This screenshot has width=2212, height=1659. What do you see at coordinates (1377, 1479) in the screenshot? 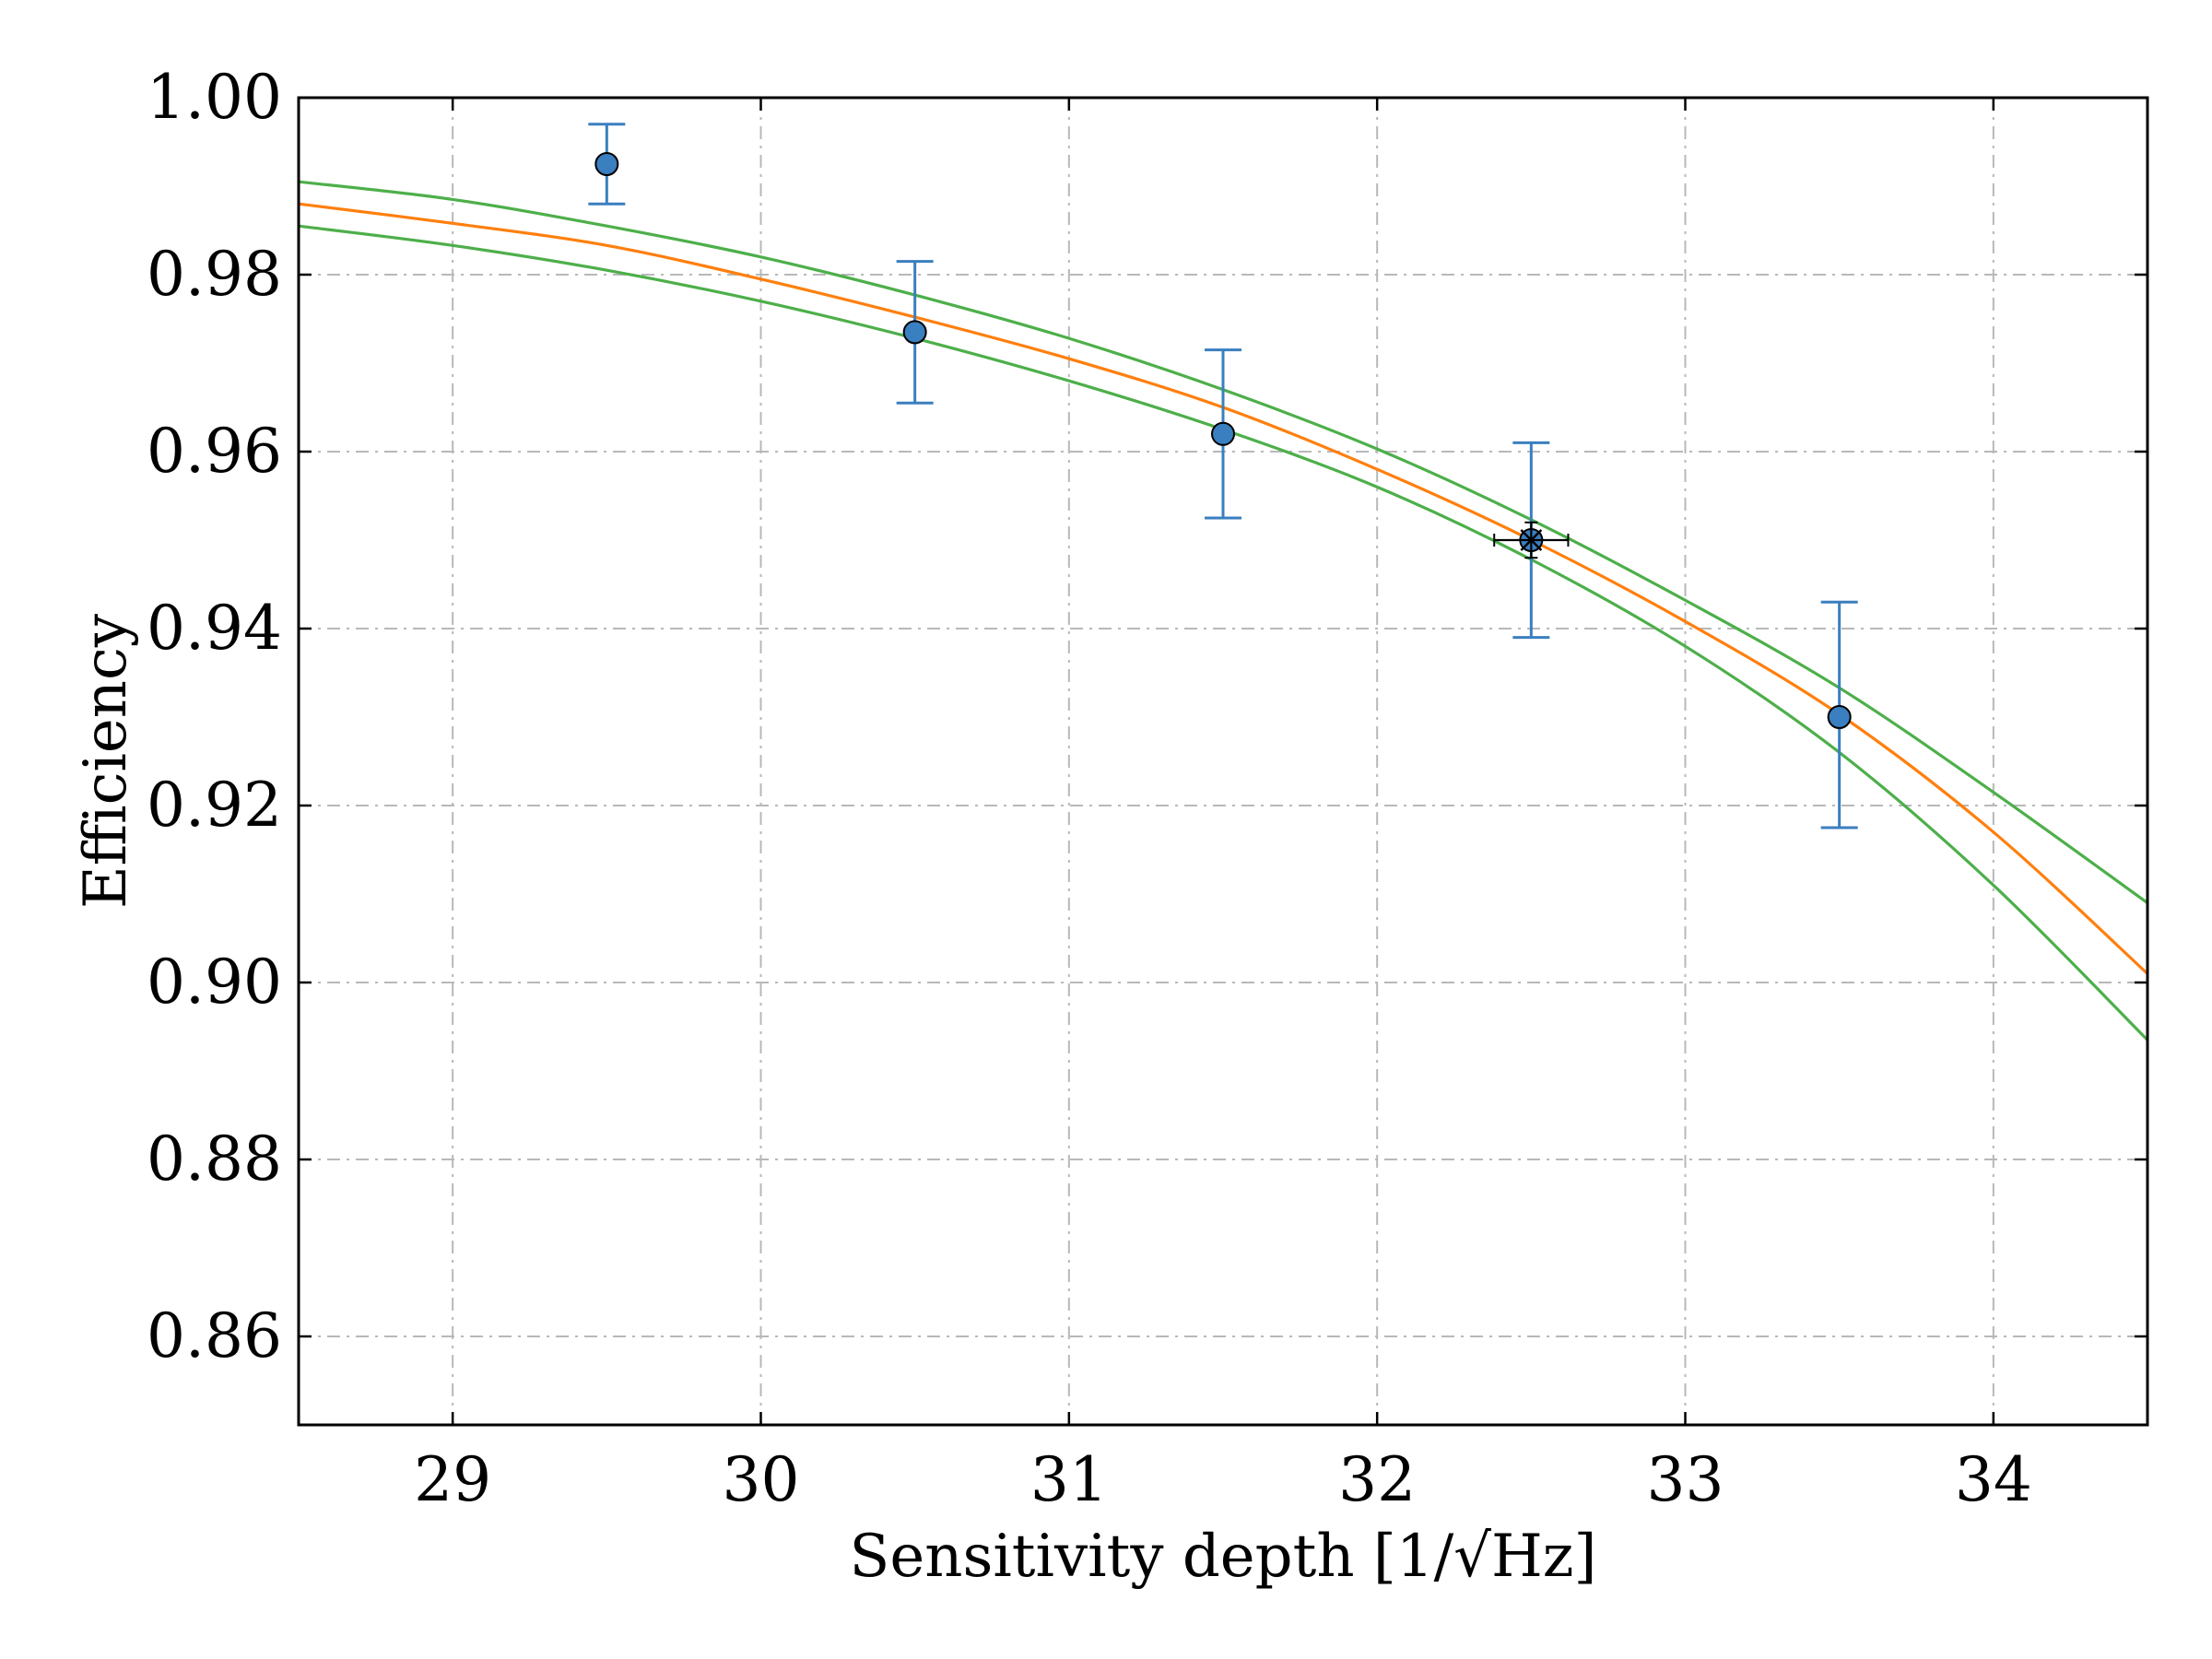
I see `x-tick-label: 32` at bounding box center [1377, 1479].